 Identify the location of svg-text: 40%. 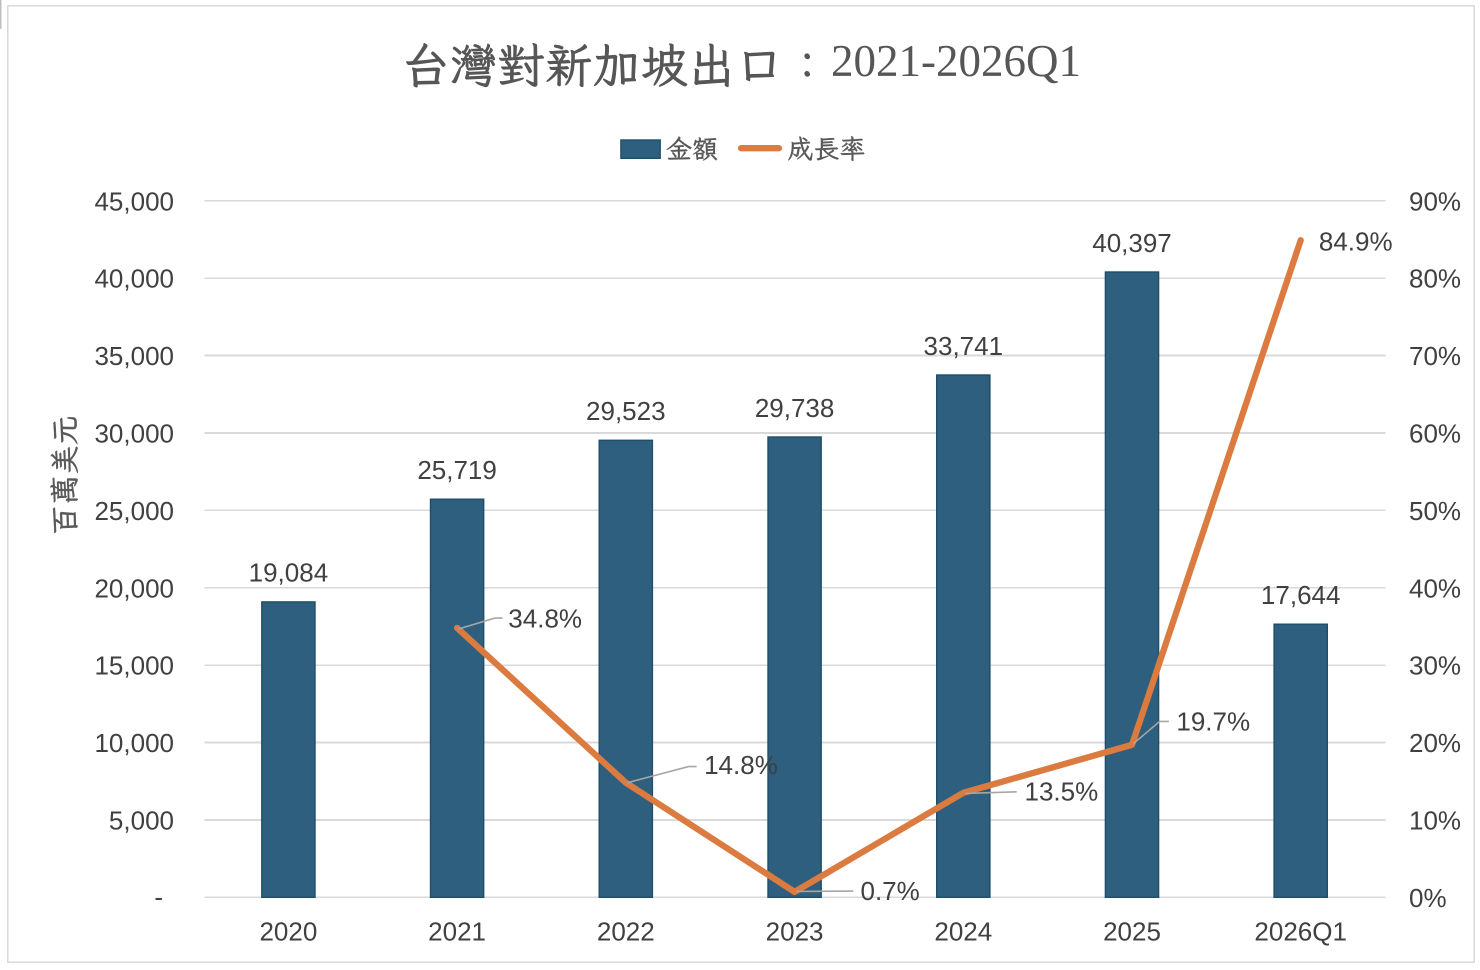
(1435, 588).